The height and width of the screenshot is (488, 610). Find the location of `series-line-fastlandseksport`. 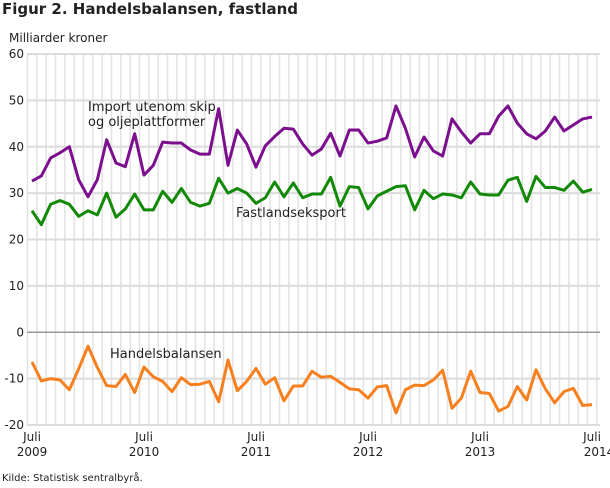

series-line-fastlandseksport is located at coordinates (311, 200).